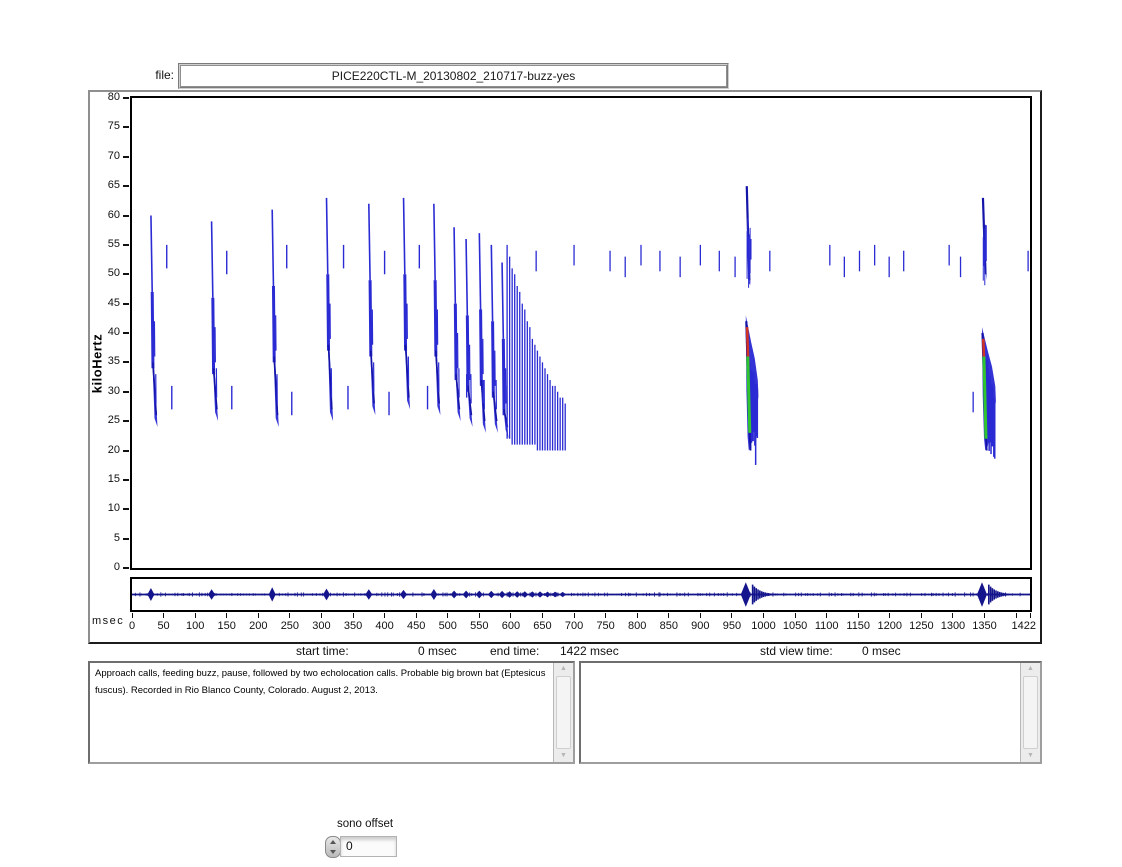  Describe the element at coordinates (1023, 626) in the screenshot. I see `x-tick-label: 1422` at that location.